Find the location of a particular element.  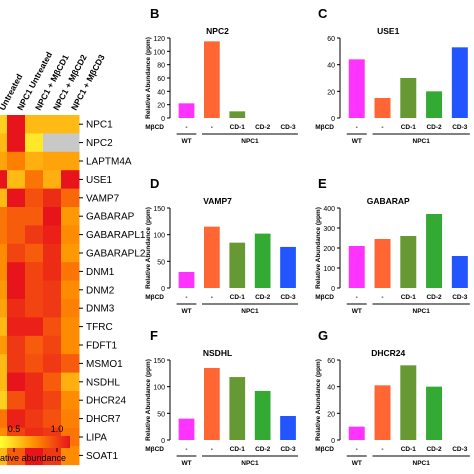

heatmap-row-label: USE1 is located at coordinates (99, 180).